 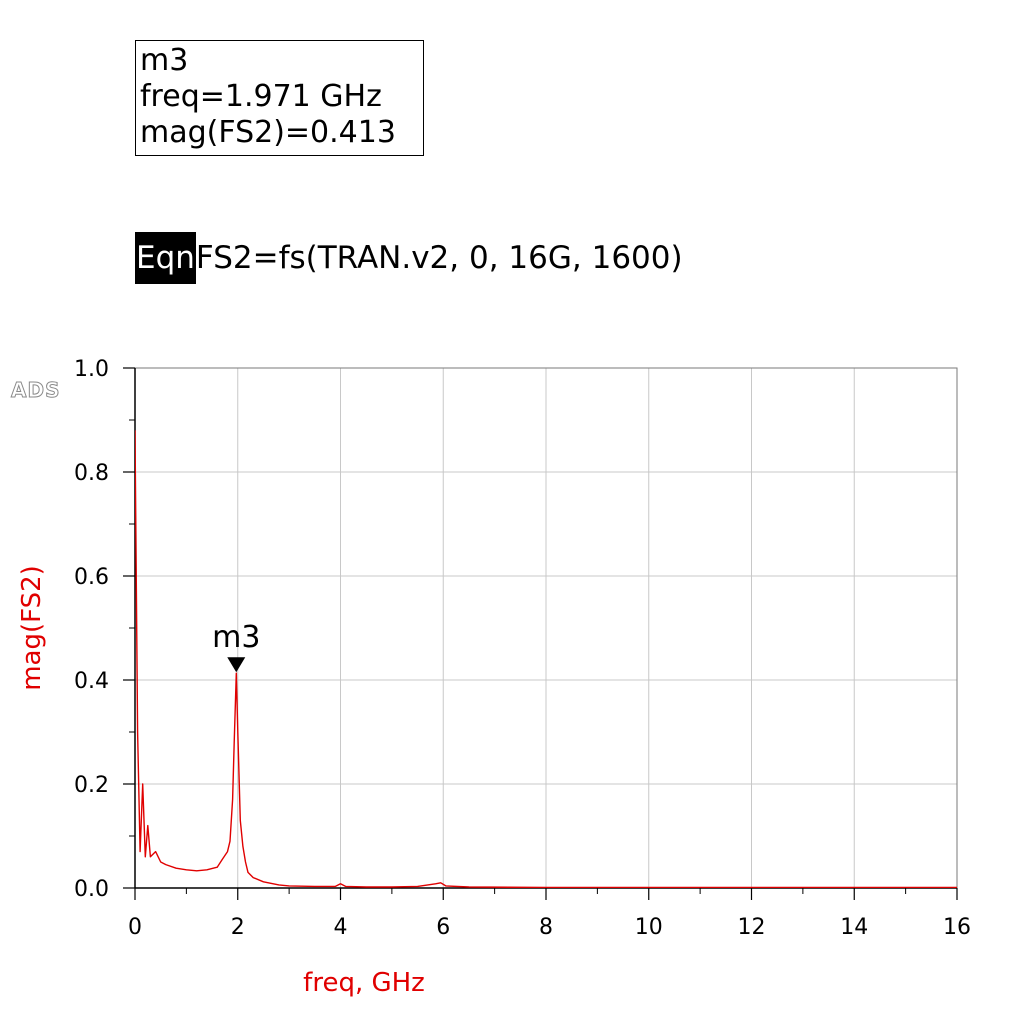 What do you see at coordinates (238, 927) in the screenshot?
I see `x-tick-label: 2` at bounding box center [238, 927].